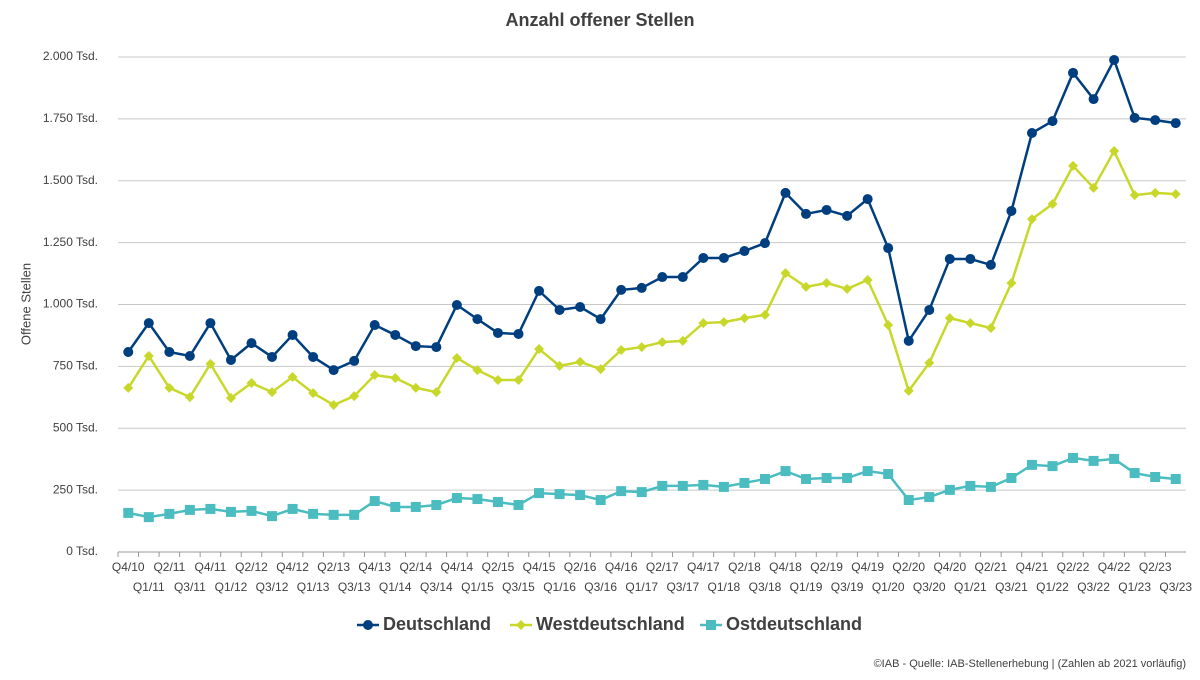  What do you see at coordinates (559, 587) in the screenshot?
I see `x-tick-label: Q1/16` at bounding box center [559, 587].